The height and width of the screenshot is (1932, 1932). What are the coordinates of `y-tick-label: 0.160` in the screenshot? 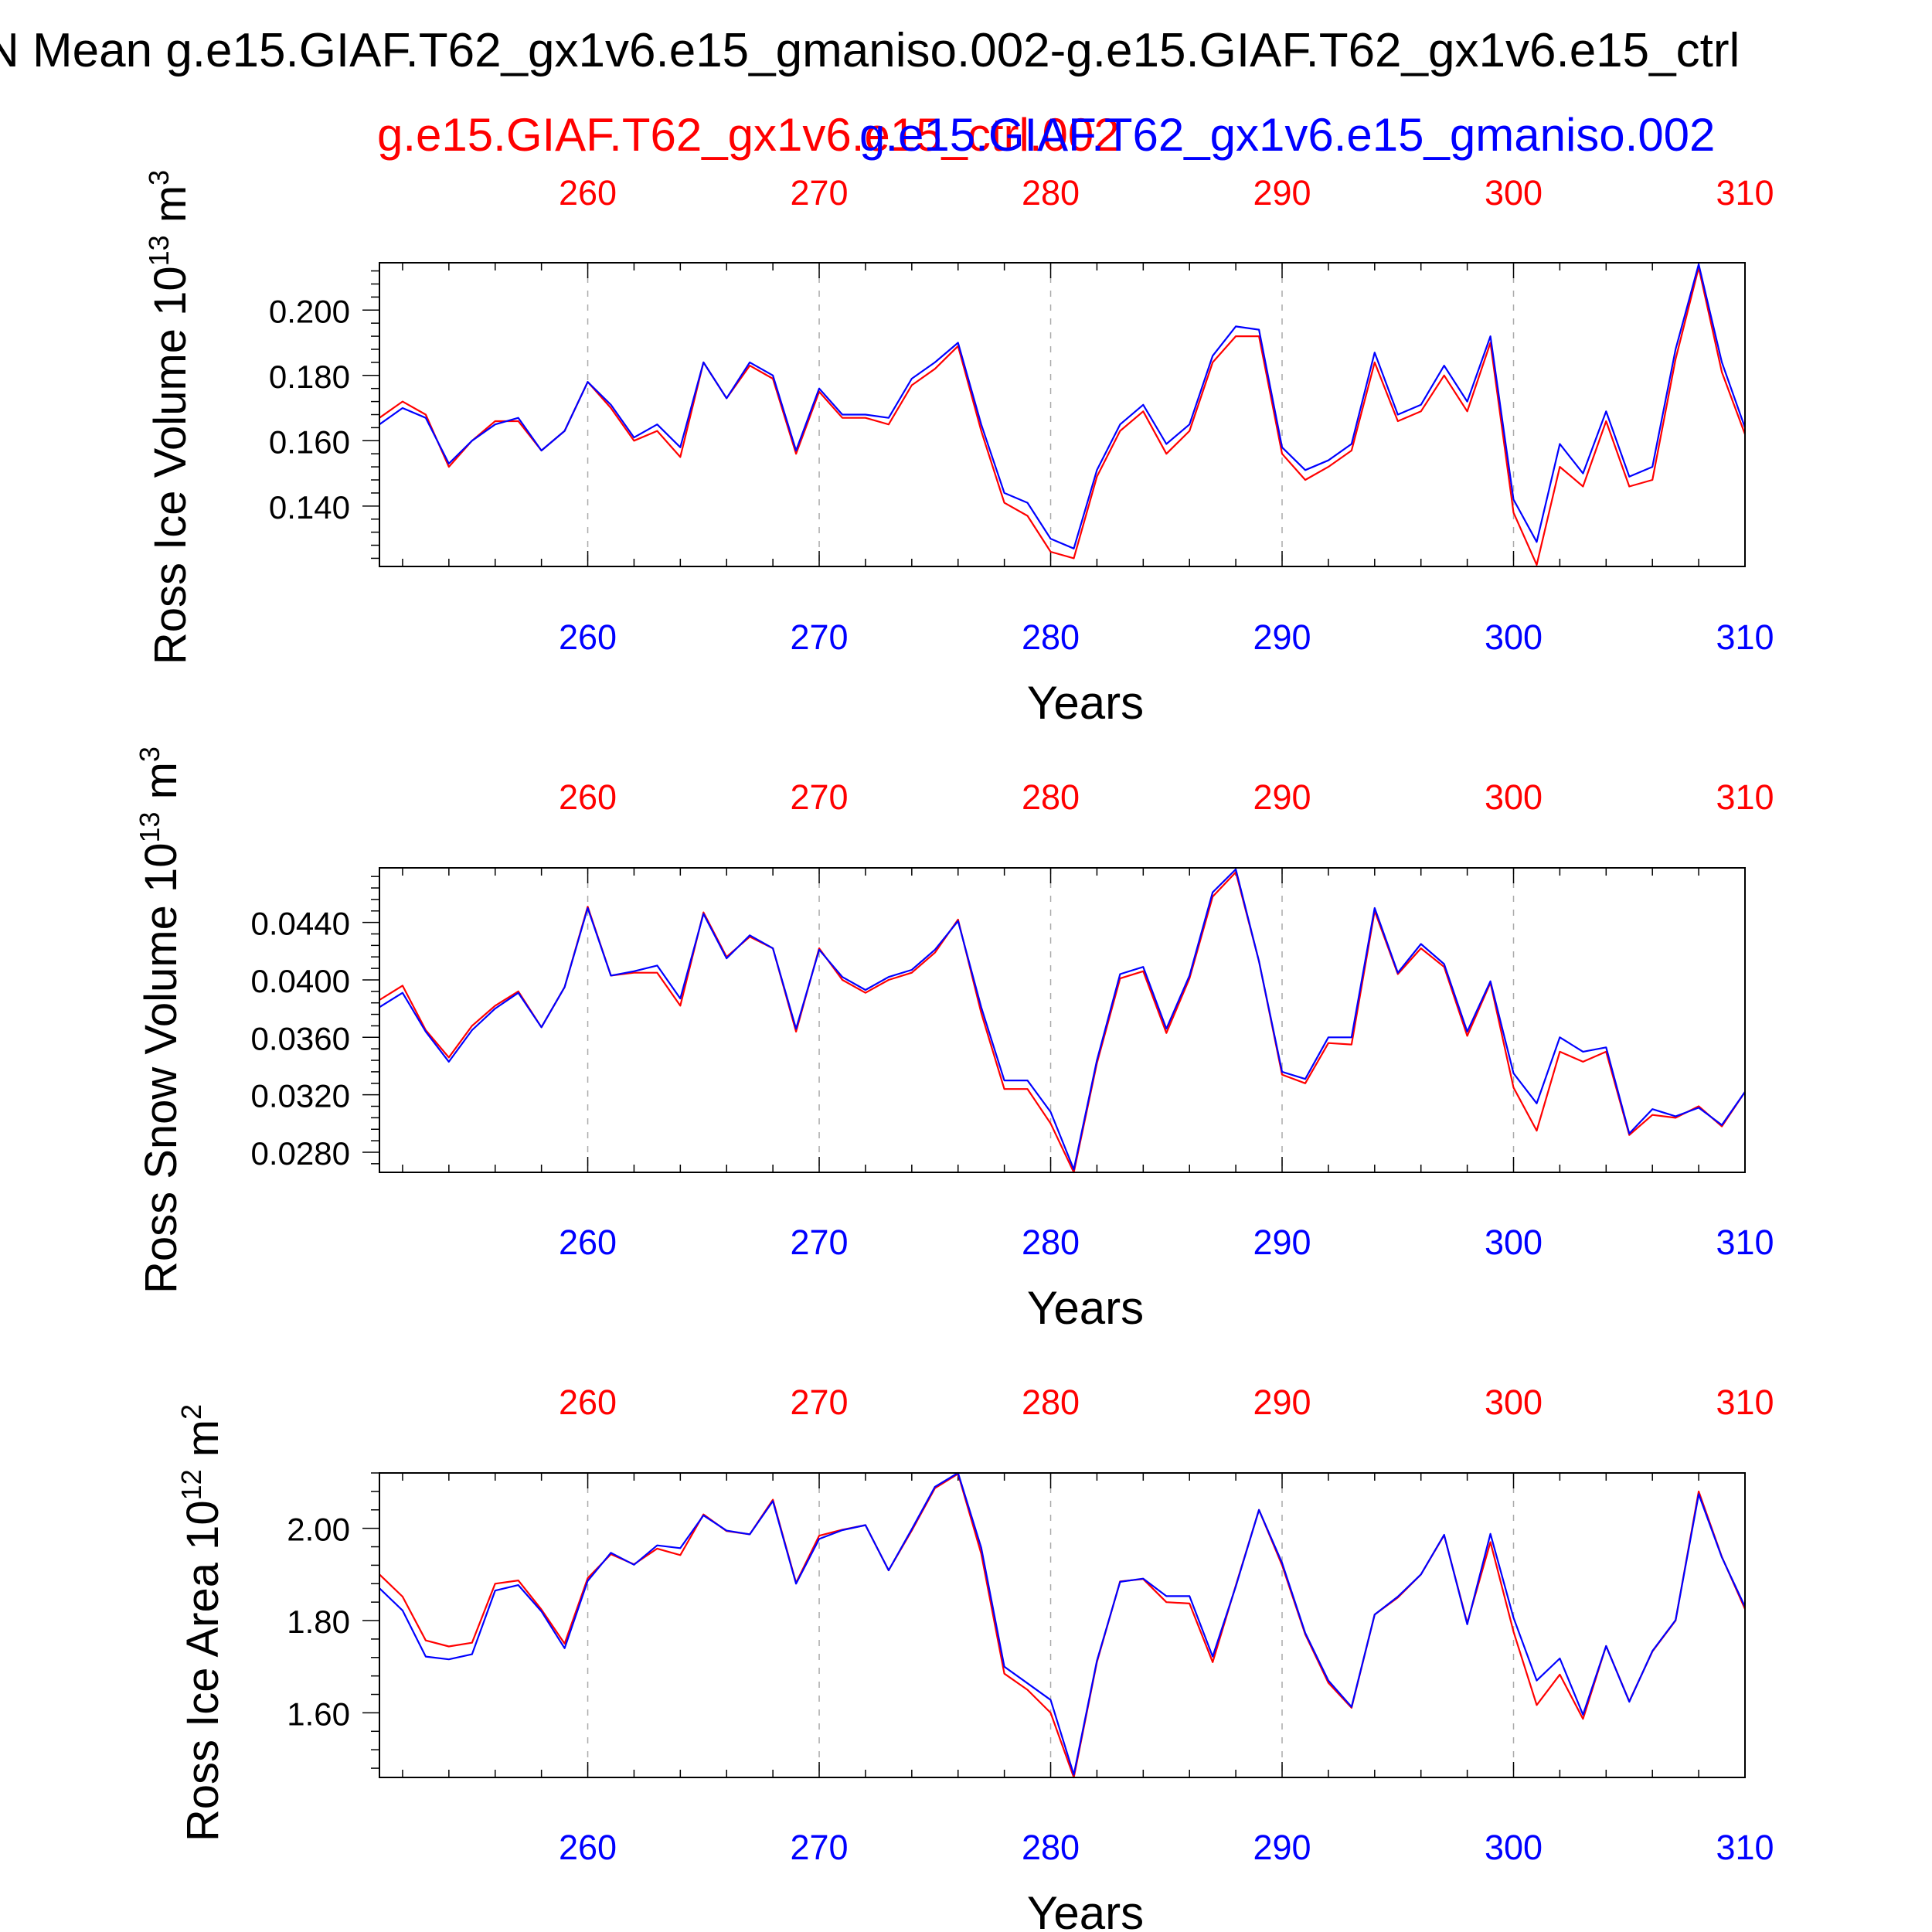 It's located at (310, 442).